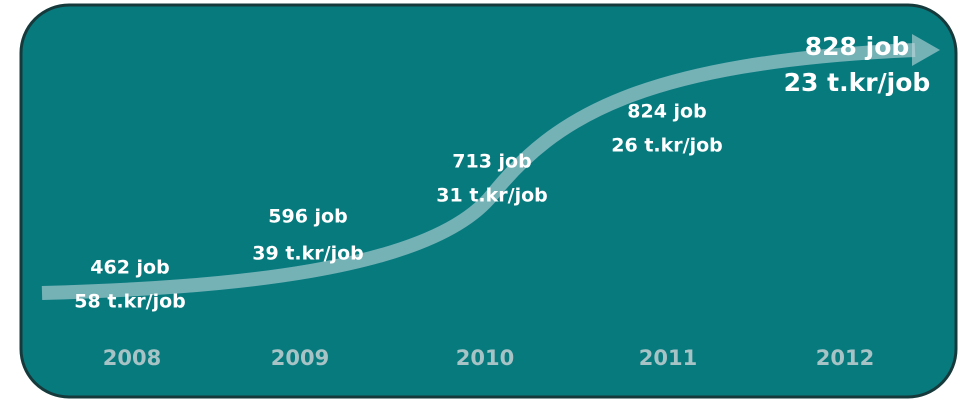  What do you see at coordinates (666, 146) in the screenshot?
I see `price-label: 26 t.kr/job` at bounding box center [666, 146].